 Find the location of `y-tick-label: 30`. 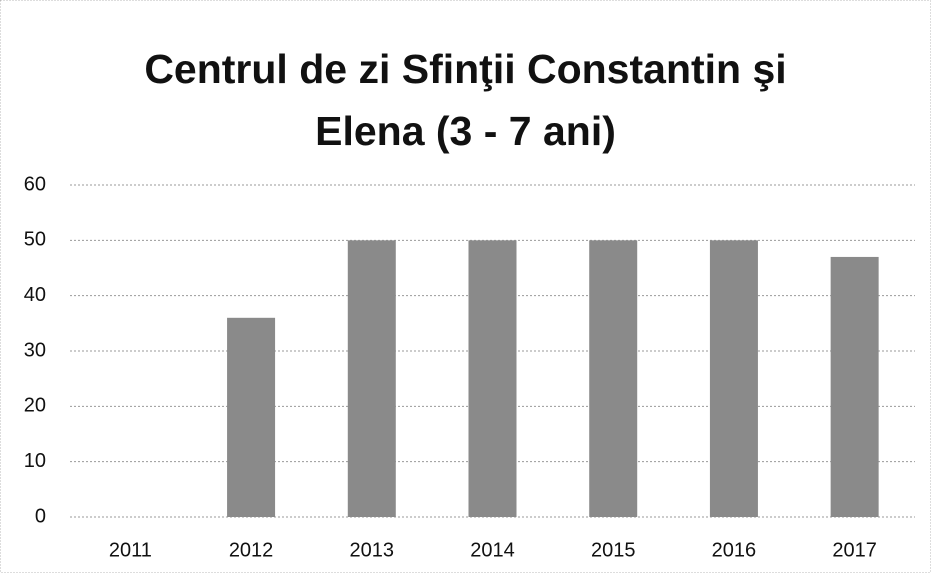

y-tick-label: 30 is located at coordinates (35, 350).